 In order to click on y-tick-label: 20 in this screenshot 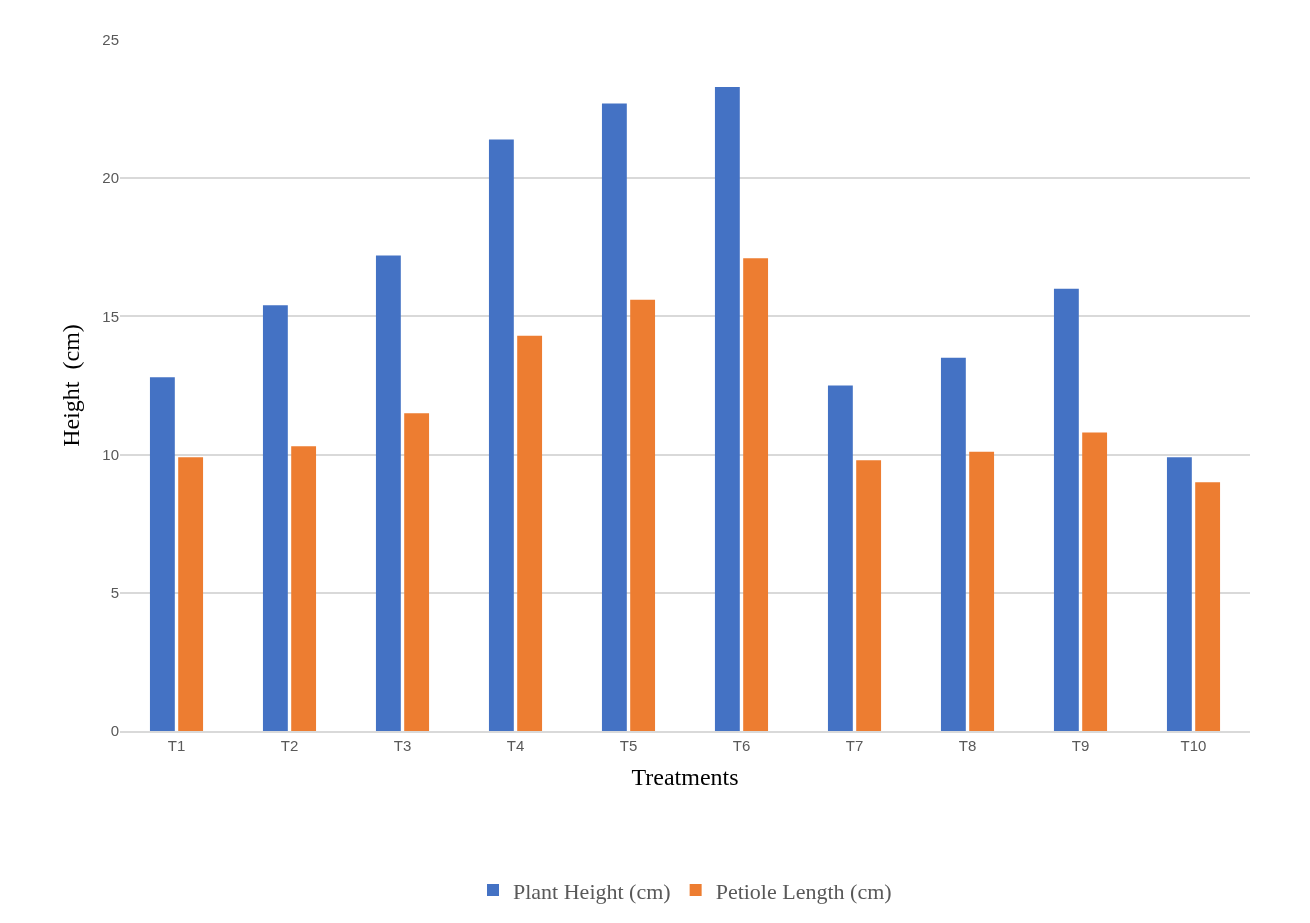, I will do `click(110, 178)`.